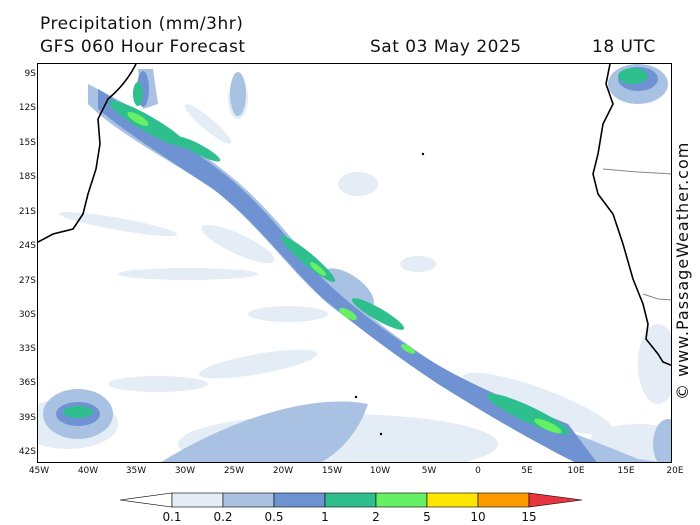 This screenshot has width=700, height=525. Describe the element at coordinates (27, 452) in the screenshot. I see `lat-label: 42S` at that location.